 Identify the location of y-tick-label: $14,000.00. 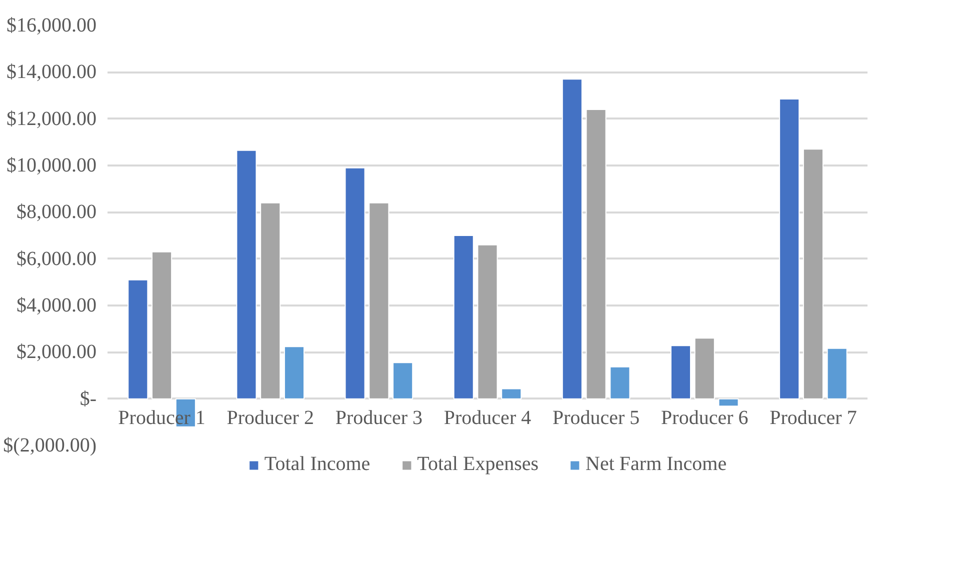
(51, 72).